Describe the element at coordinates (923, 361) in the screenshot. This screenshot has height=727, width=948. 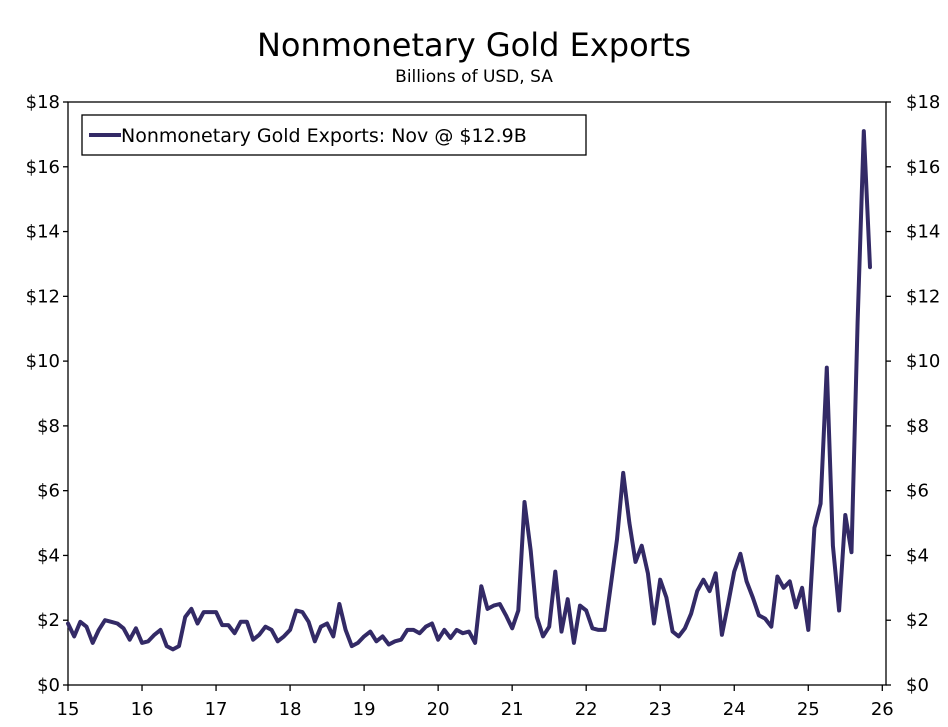
I see `y-tick-label-right: $10` at that location.